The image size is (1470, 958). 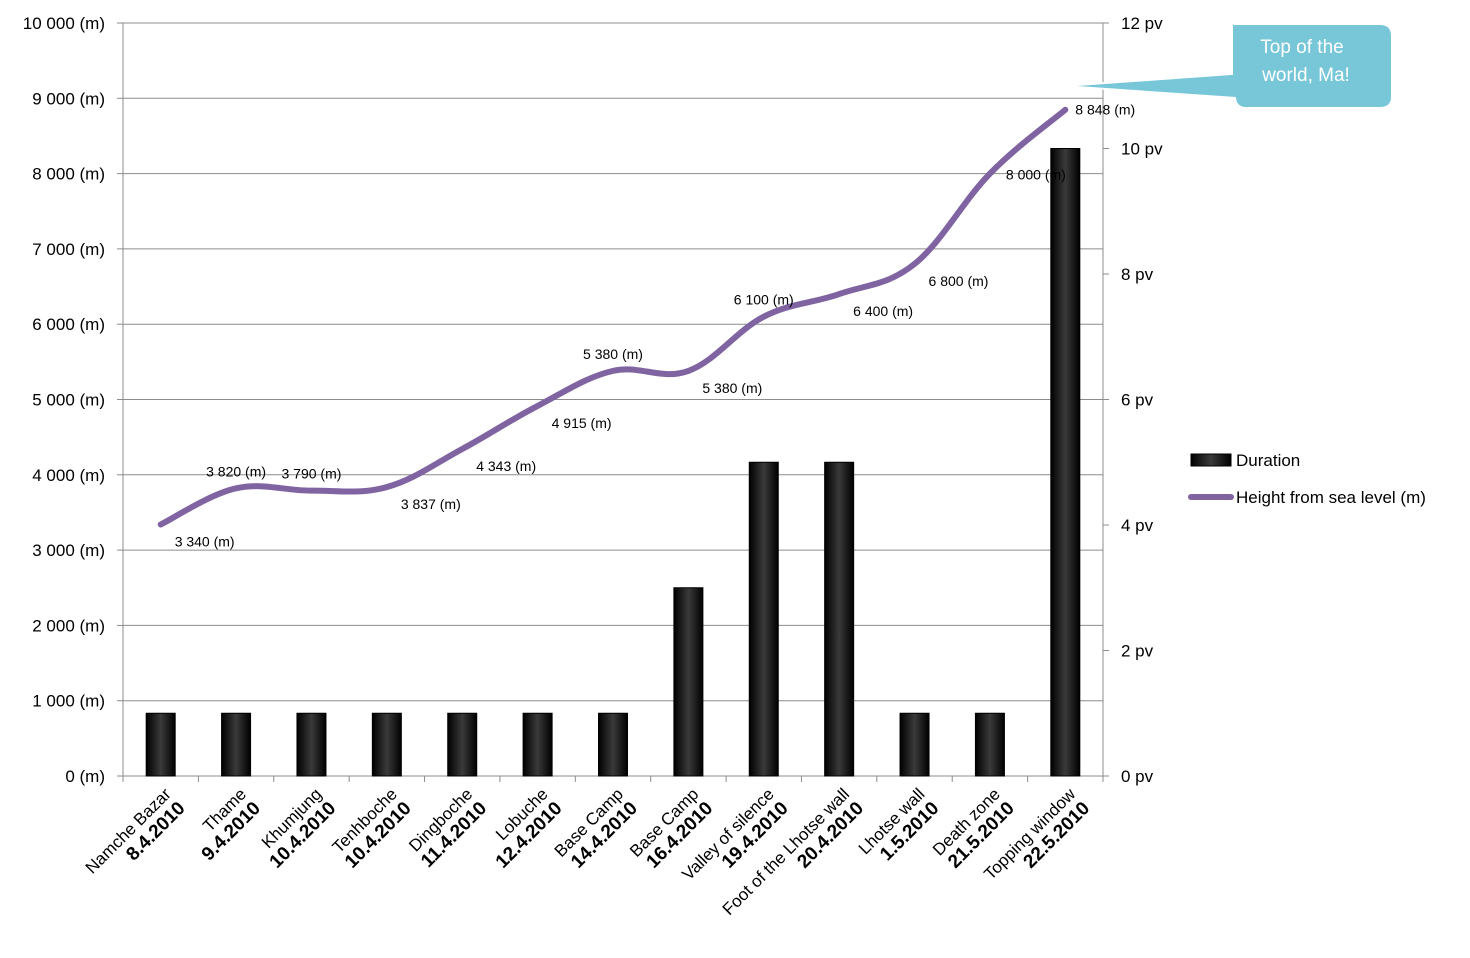 What do you see at coordinates (1137, 776) in the screenshot?
I see `right-tick-label: 0 pv` at bounding box center [1137, 776].